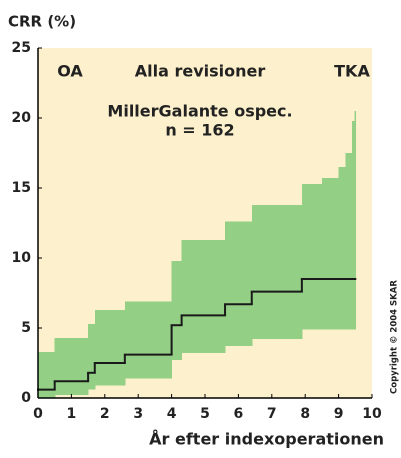 The height and width of the screenshot is (458, 401). What do you see at coordinates (239, 414) in the screenshot?
I see `x-tick-label: 6` at bounding box center [239, 414].